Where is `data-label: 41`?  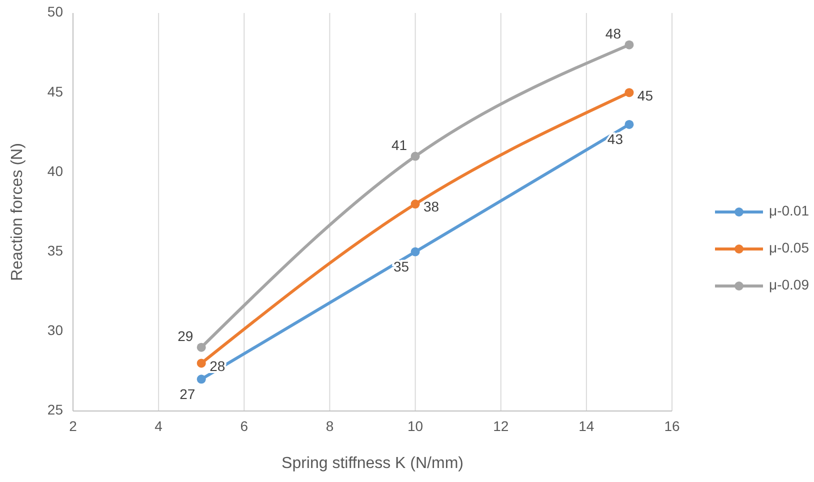
data-label: 41 is located at coordinates (399, 144).